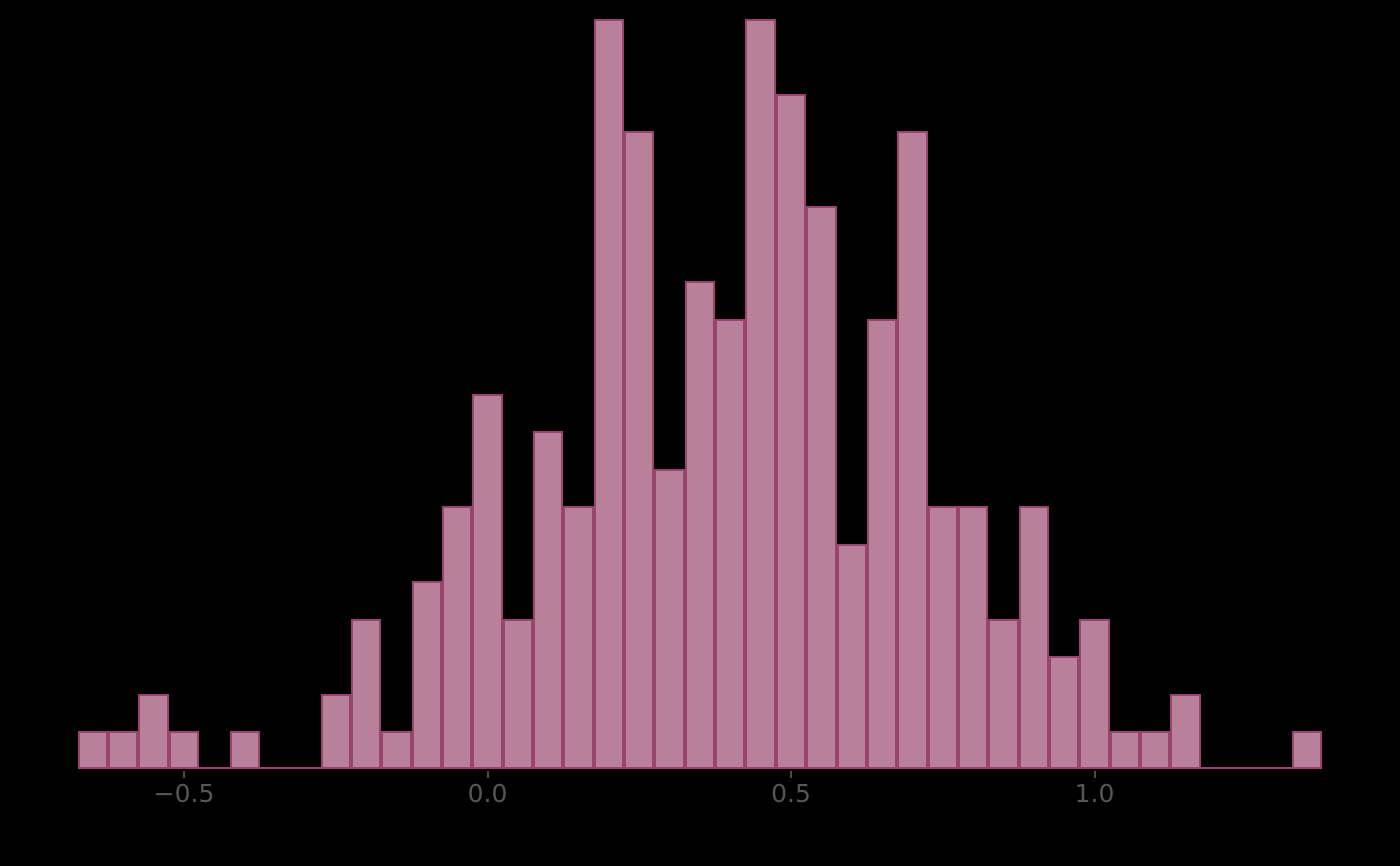  Describe the element at coordinates (1094, 793) in the screenshot. I see `x-tick-label: 1.0` at that location.